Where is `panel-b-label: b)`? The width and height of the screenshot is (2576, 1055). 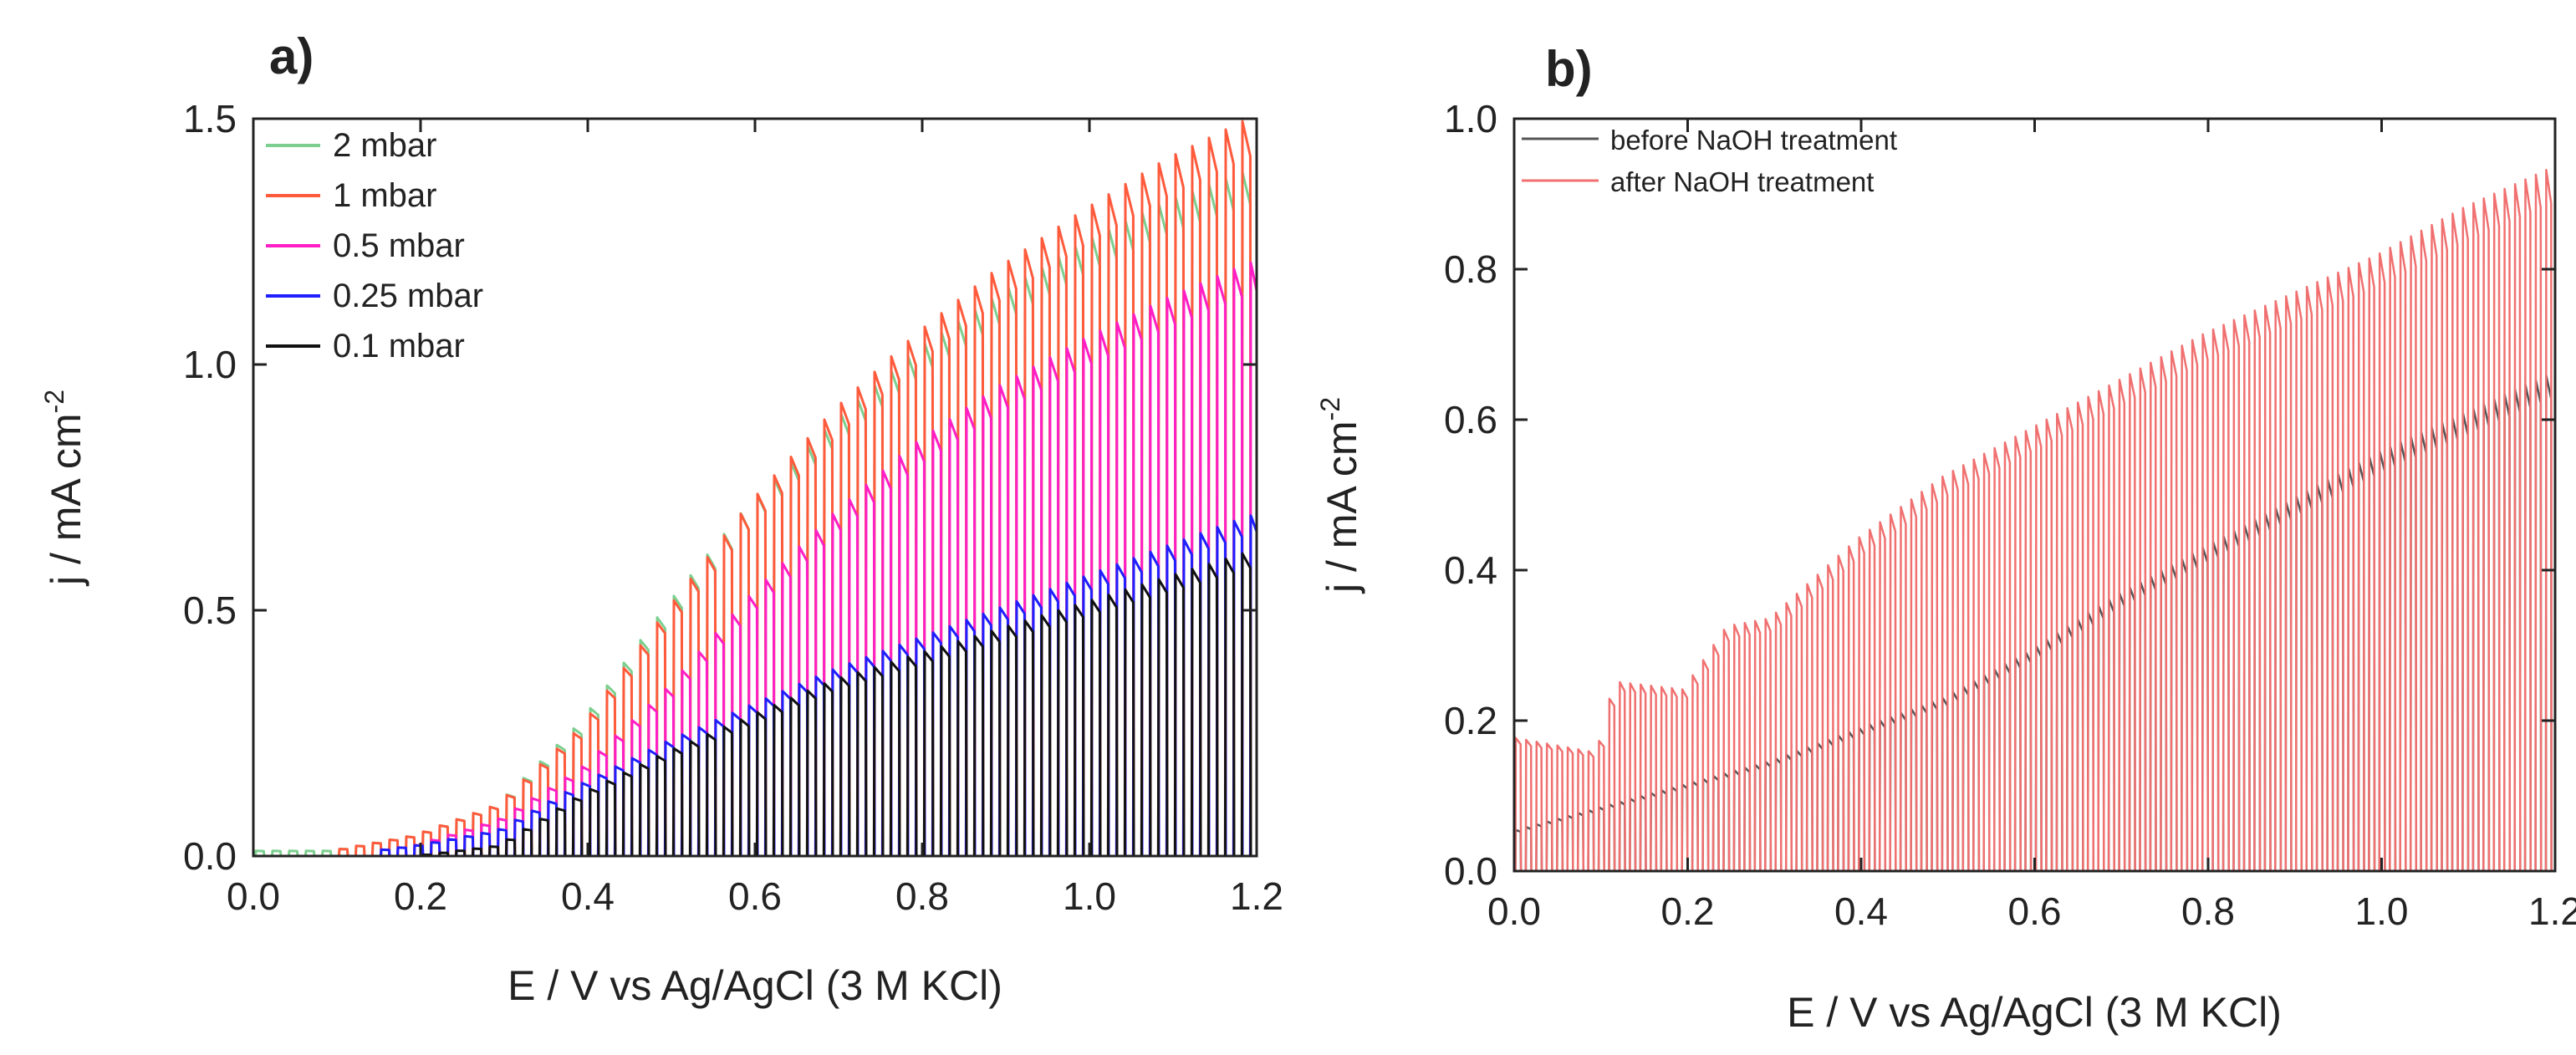 panel-b-label: b) is located at coordinates (1569, 69).